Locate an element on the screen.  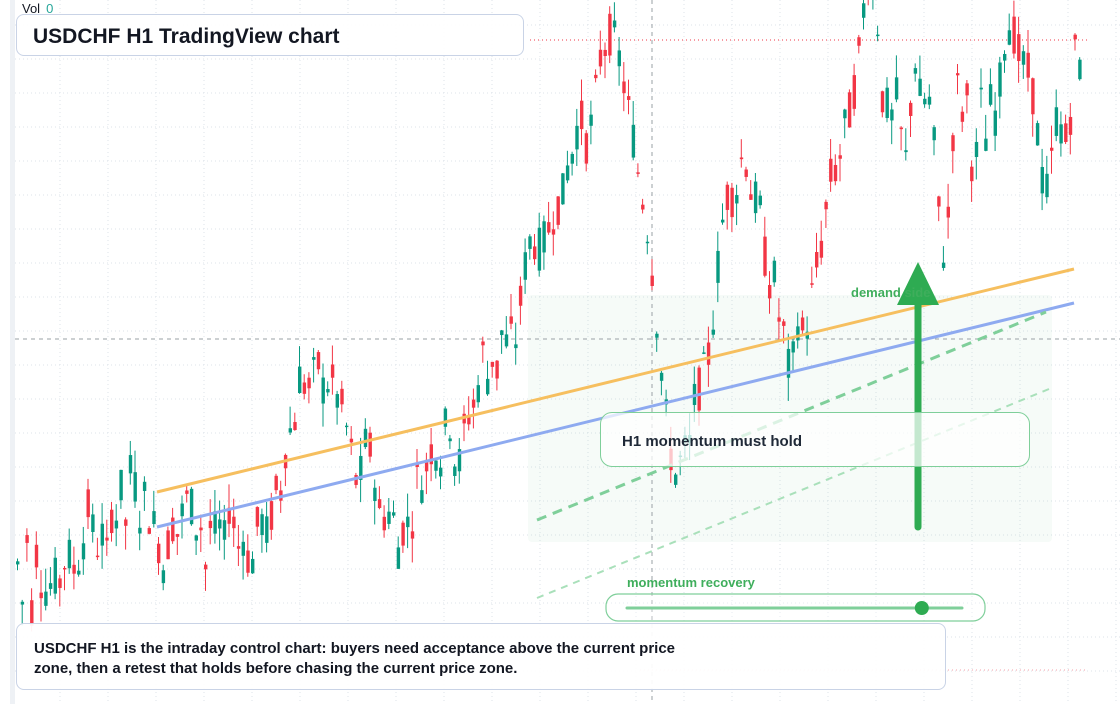
title-box: USDCHF H1 TradingView chart is located at coordinates (270, 35).